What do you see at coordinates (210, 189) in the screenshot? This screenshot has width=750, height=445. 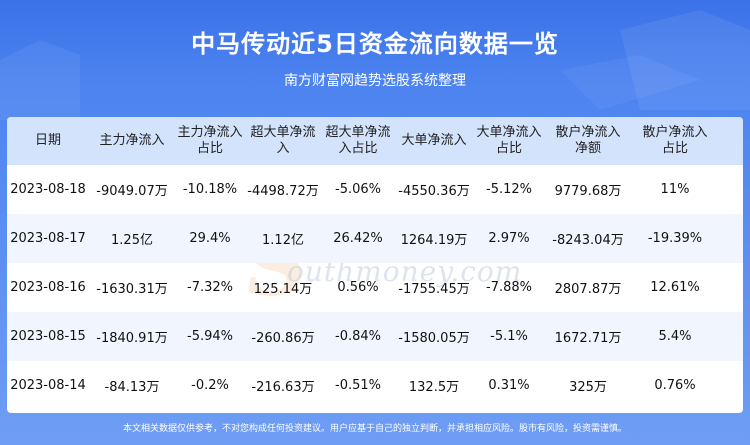 I see `cell-main-ratio: -10.18%` at bounding box center [210, 189].